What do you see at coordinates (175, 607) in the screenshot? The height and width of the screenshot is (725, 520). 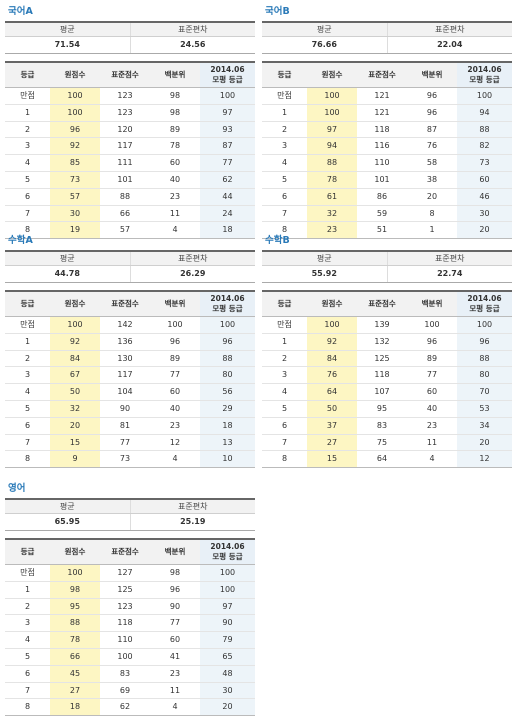 I see `percentile-cell: 90` at bounding box center [175, 607].